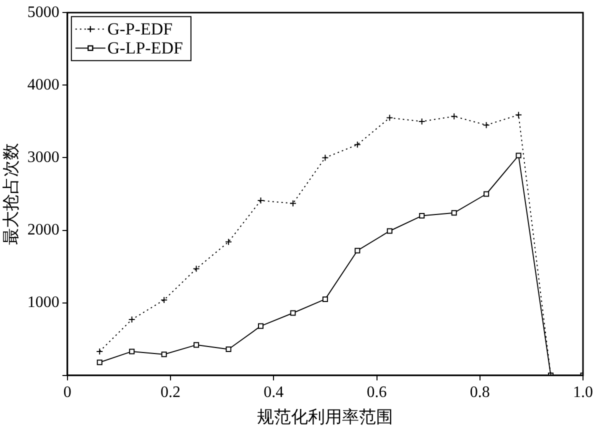 The width and height of the screenshot is (597, 430). What do you see at coordinates (43, 12) in the screenshot?
I see `y-tick-label: 5000` at bounding box center [43, 12].